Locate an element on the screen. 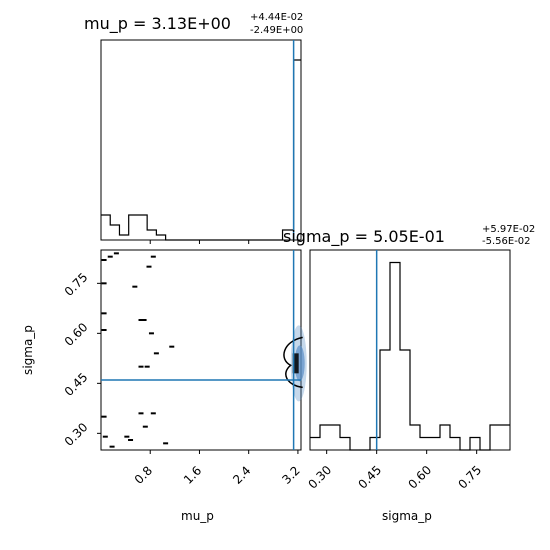  sigma-p-title: sigma_p = 5.05E-01 is located at coordinates (364, 236).